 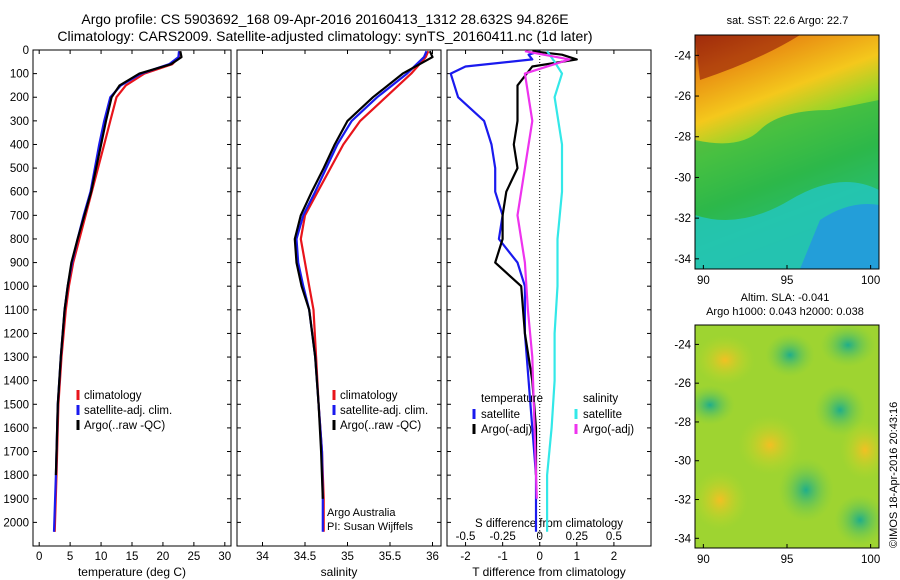 I want to click on y-tick-label: 1100, so click(x=16, y=311).